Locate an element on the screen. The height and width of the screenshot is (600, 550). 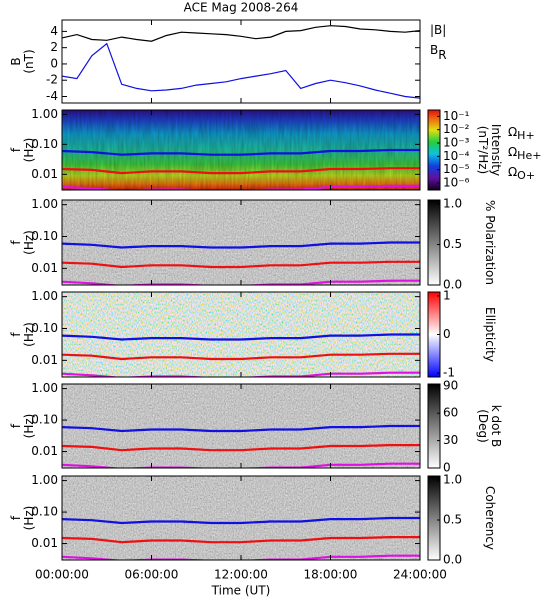
x-tick-label: 06:00:00 is located at coordinates (152, 575).